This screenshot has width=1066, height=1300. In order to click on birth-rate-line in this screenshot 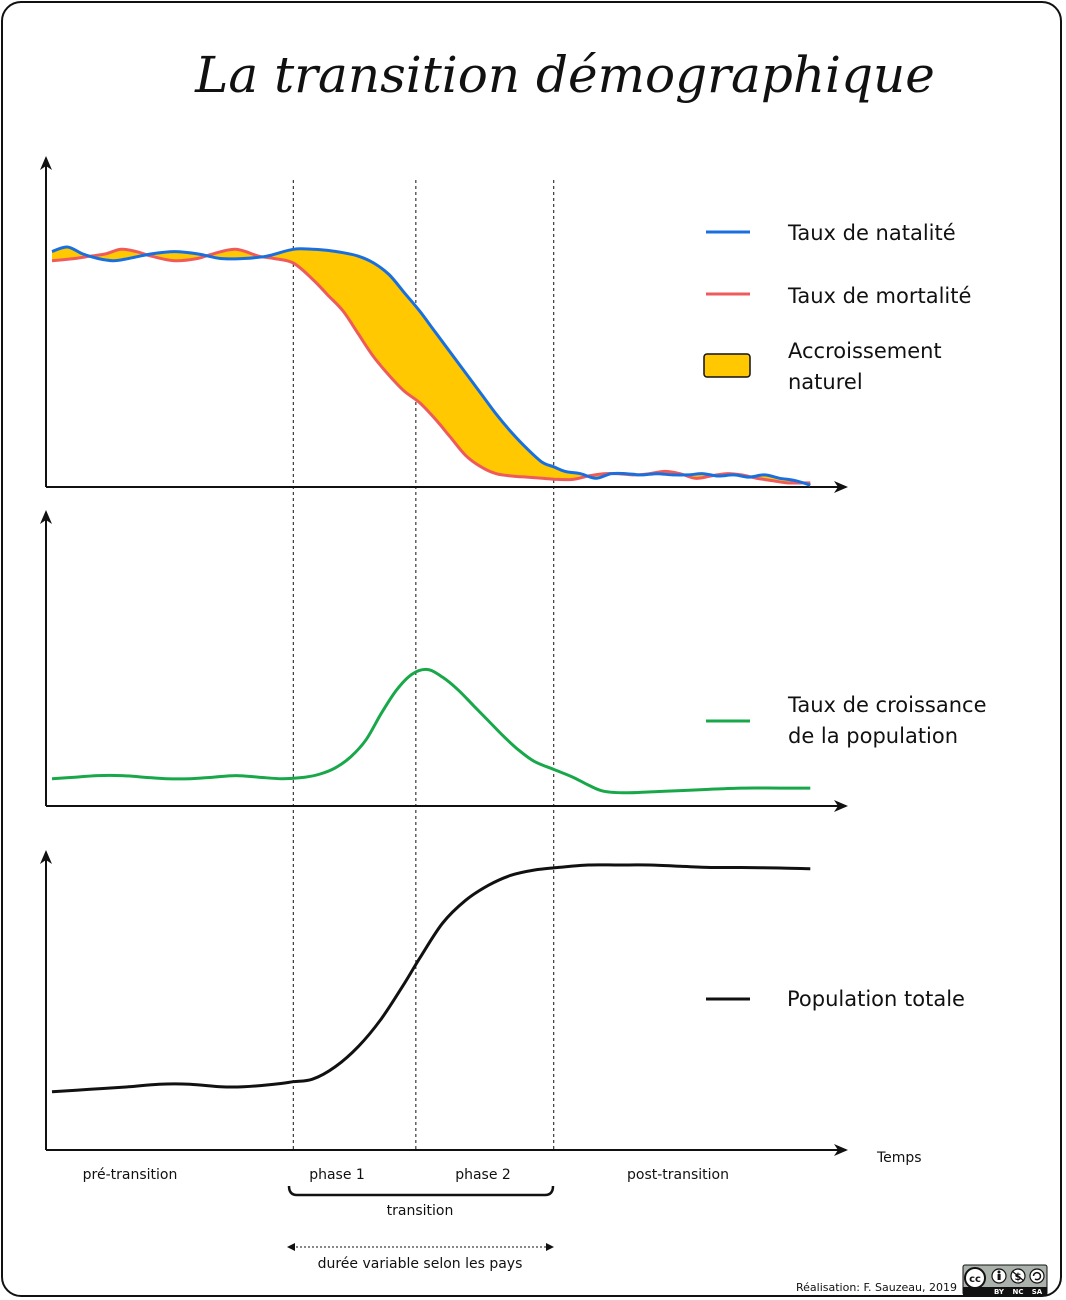, I will do `click(431, 366)`.